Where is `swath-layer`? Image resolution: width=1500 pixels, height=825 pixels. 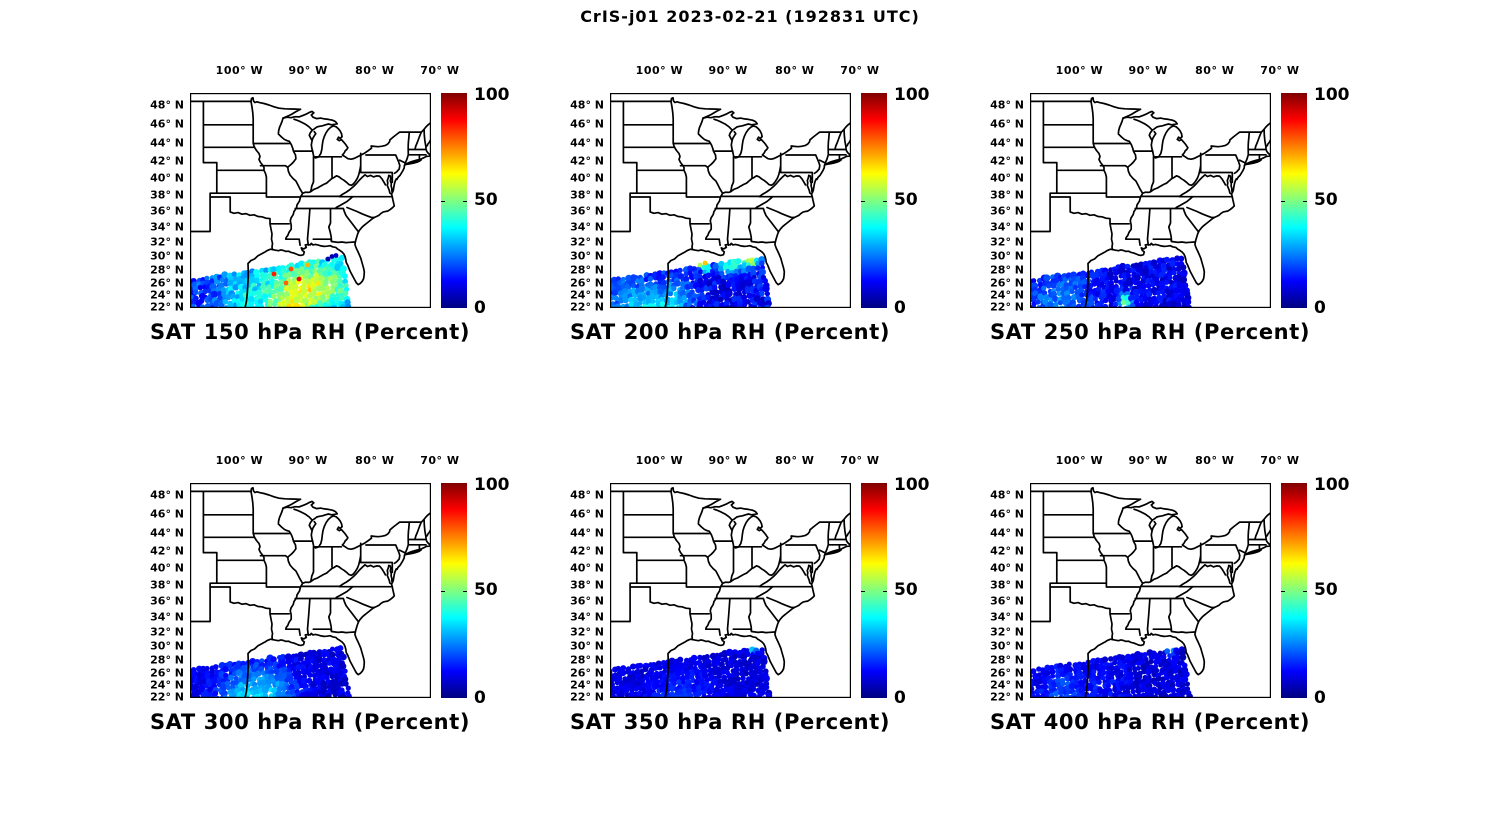
swath-layer is located at coordinates (1111, 281).